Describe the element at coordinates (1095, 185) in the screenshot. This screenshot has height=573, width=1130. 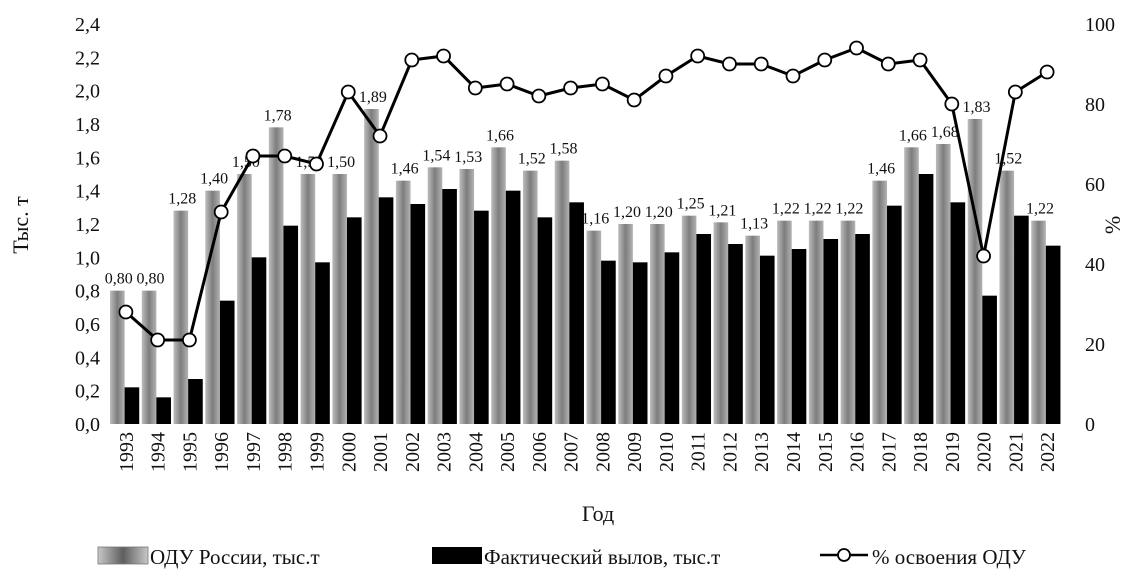
I see `y2-tick-label: 60` at that location.